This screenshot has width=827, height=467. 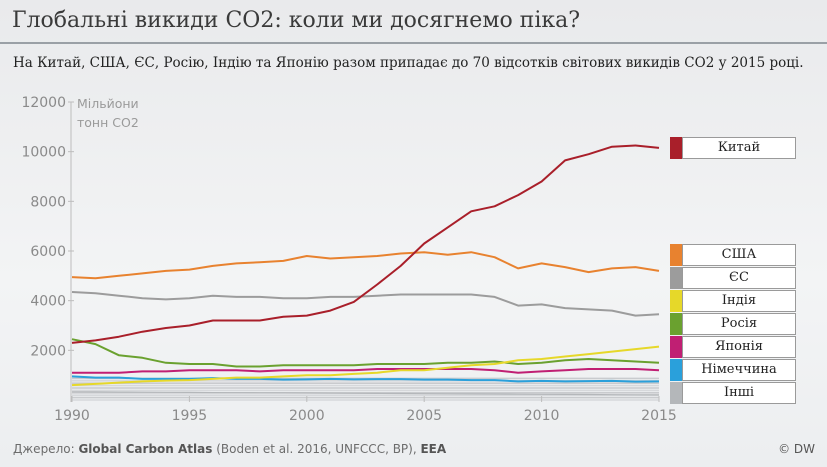 I want to click on series-line-Німеччина, so click(x=365, y=379).